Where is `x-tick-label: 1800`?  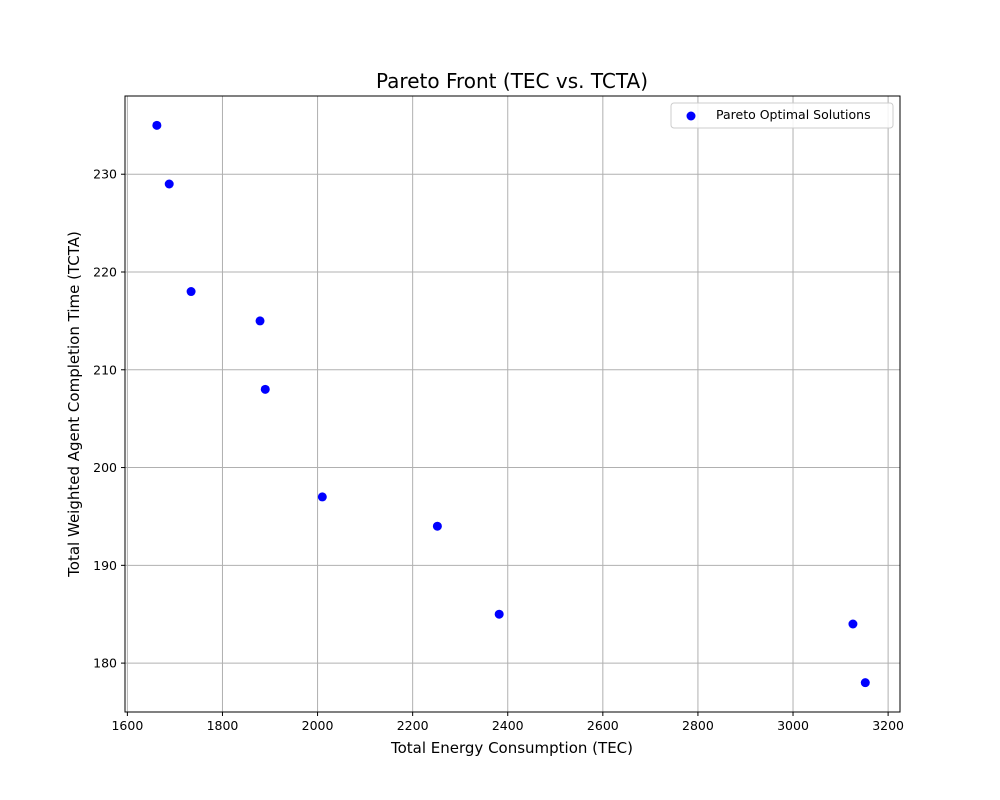 x-tick-label: 1800 is located at coordinates (223, 725).